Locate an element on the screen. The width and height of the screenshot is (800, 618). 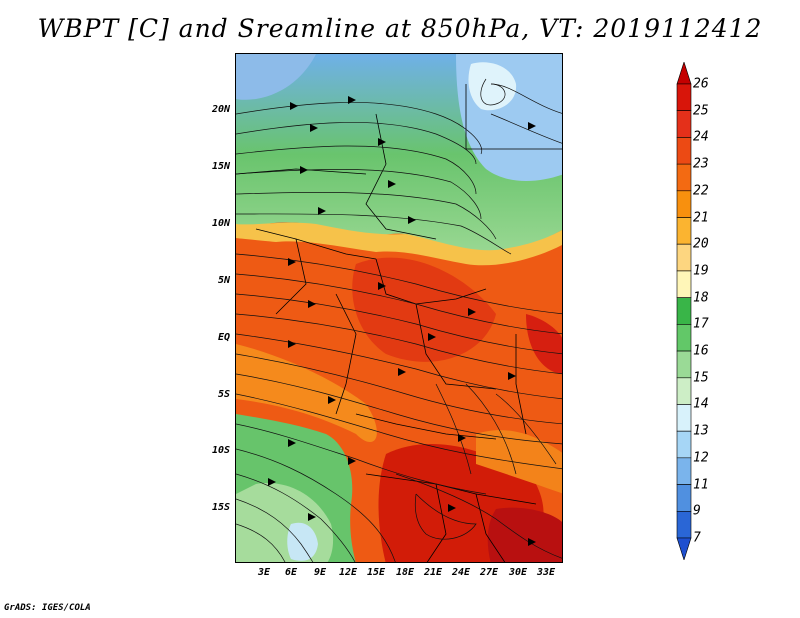
color-scale-label: 23 is located at coordinates (701, 164).